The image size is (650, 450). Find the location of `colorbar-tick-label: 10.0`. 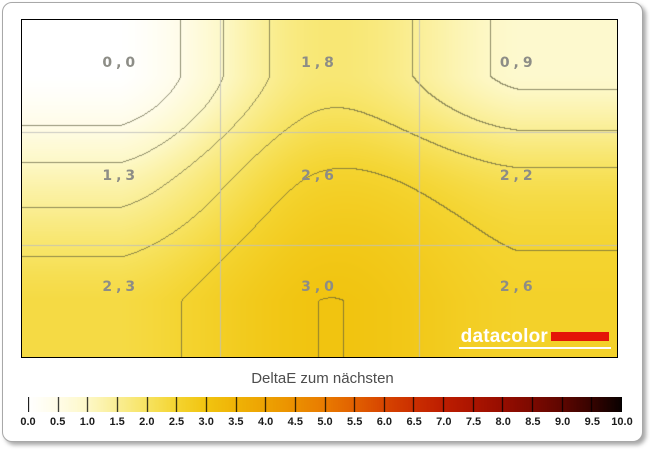

colorbar-tick-label: 10.0 is located at coordinates (622, 422).